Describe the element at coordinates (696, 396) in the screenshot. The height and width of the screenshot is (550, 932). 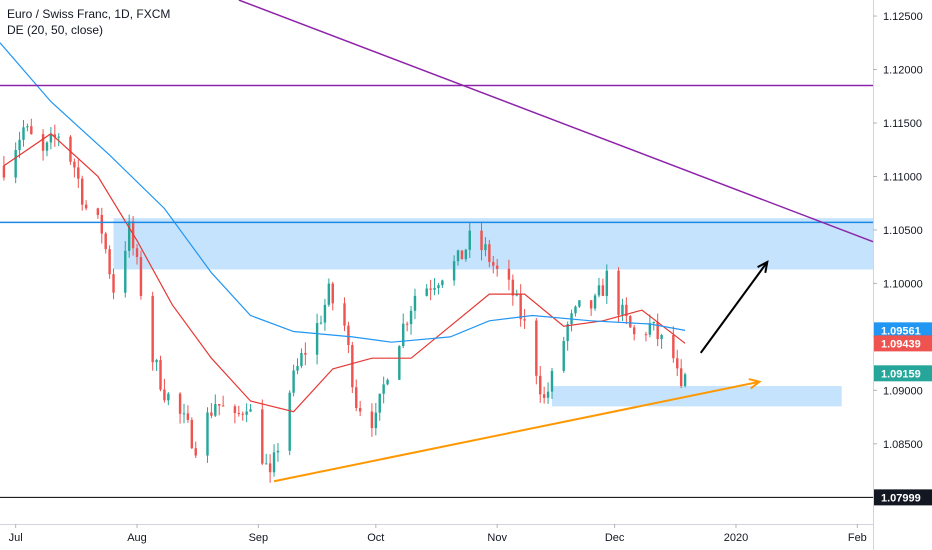
I see `support-zone` at that location.